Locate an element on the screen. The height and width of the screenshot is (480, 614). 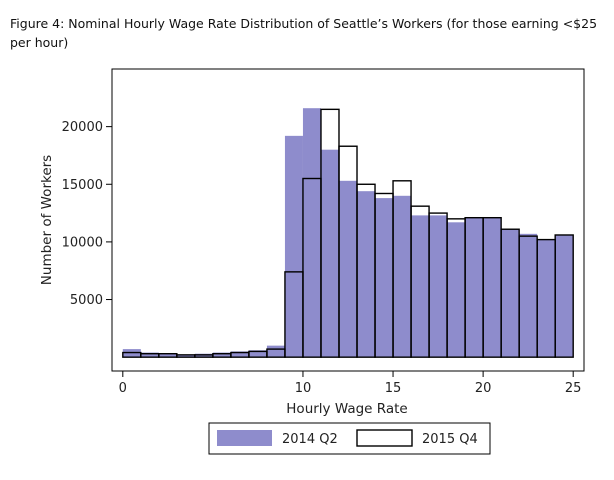
x-axis-label: Hourly Wage Rate is located at coordinates (346, 409).